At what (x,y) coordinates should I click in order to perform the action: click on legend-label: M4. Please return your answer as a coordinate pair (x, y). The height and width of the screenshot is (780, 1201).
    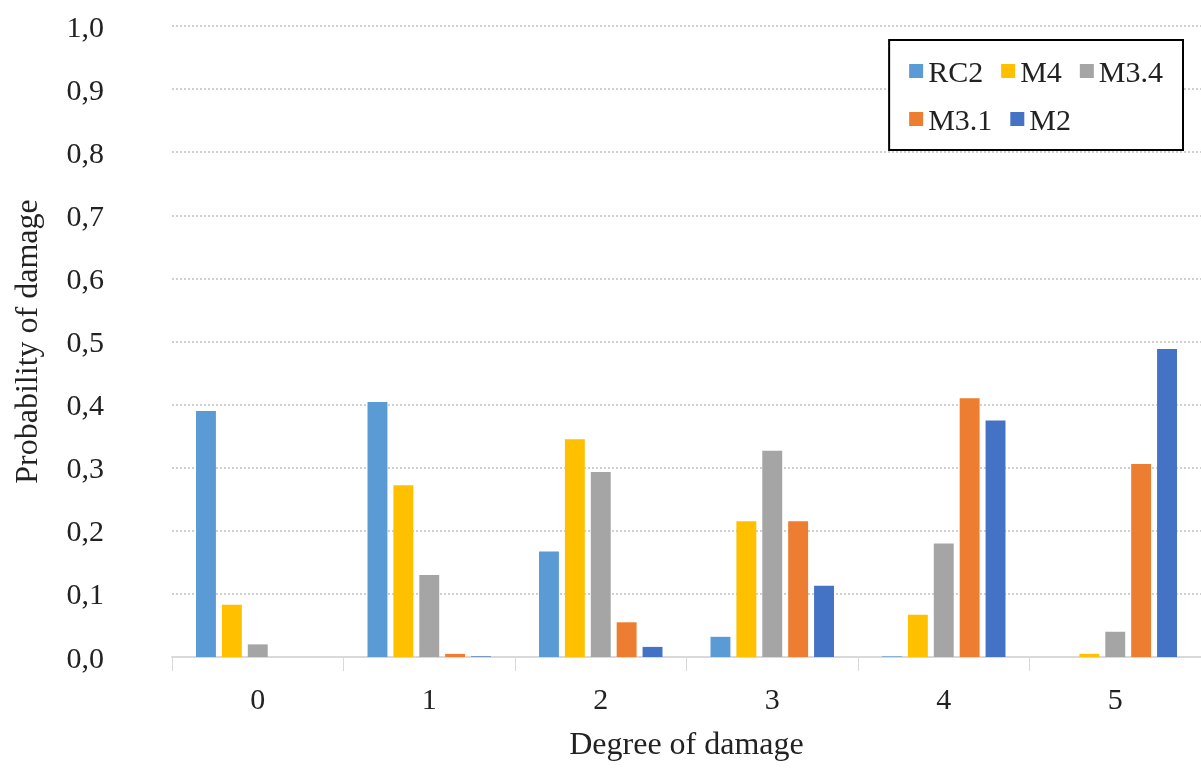
    Looking at the image, I should click on (1041, 71).